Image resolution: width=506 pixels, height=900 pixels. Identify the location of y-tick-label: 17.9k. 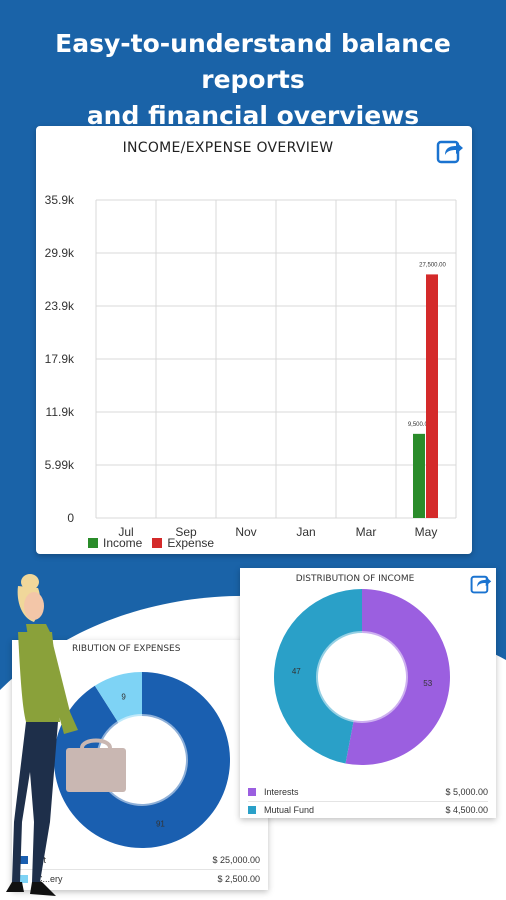
(60, 359).